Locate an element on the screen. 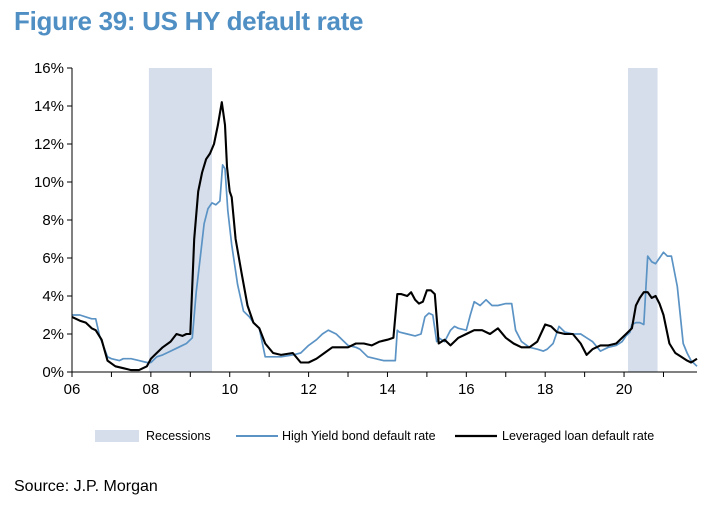 The width and height of the screenshot is (716, 510). legend-label-hy-bond: High Yield bond default rate is located at coordinates (359, 436).